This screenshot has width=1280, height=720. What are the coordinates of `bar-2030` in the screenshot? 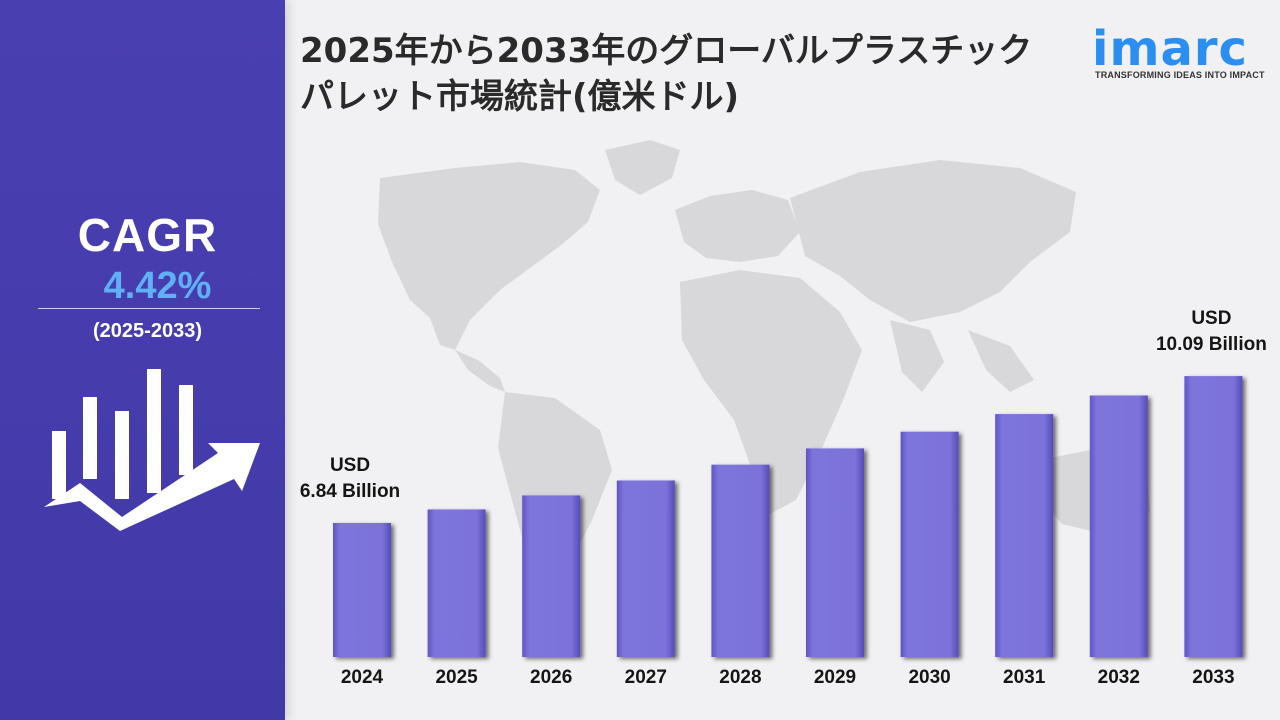 It's located at (929, 544).